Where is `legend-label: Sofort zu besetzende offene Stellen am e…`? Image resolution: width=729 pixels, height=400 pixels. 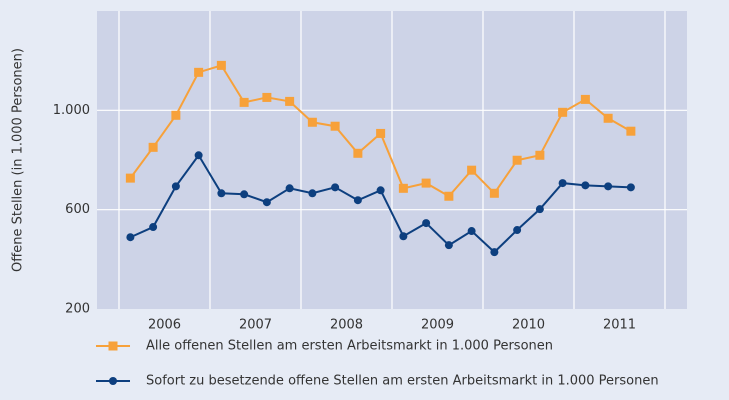
legend-label: Sofort zu besetzende offene Stellen am e… is located at coordinates (402, 381).